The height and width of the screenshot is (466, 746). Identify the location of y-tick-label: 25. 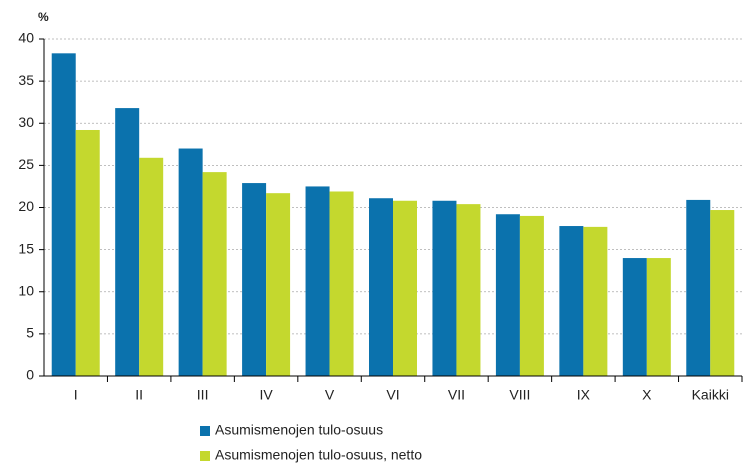
(26, 164).